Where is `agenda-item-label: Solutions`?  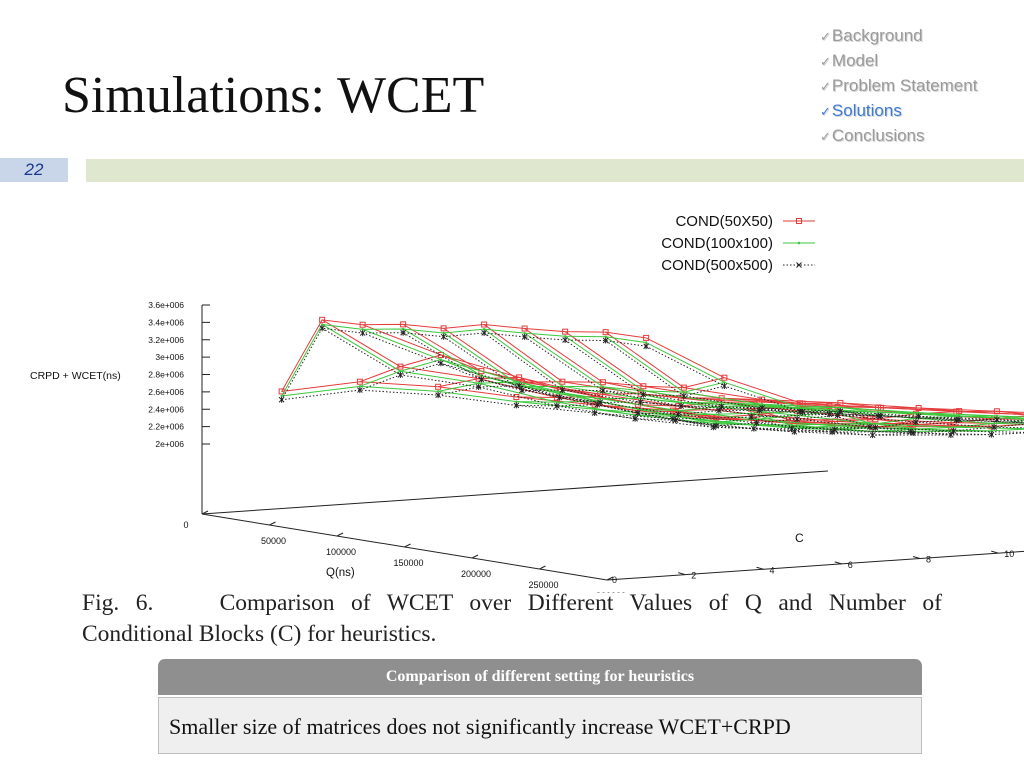 agenda-item-label: Solutions is located at coordinates (866, 110).